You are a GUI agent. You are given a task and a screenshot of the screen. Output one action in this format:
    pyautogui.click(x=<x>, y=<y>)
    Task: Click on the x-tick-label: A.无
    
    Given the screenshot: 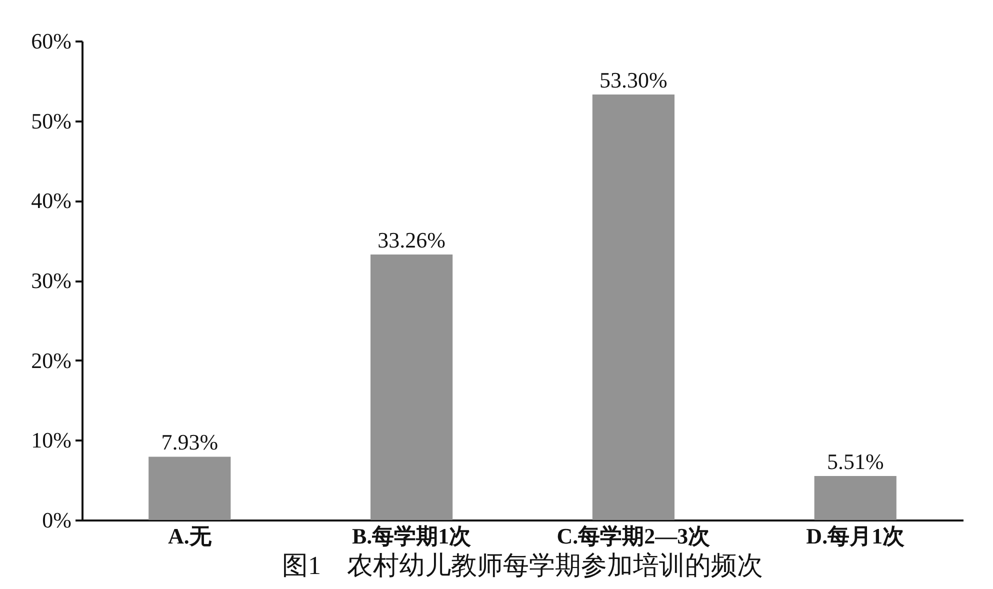 What is the action you would take?
    pyautogui.click(x=190, y=536)
    